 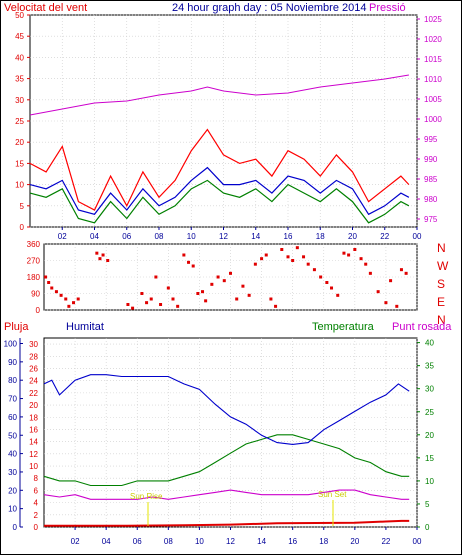 I want to click on compass-label: W, so click(x=443, y=266).